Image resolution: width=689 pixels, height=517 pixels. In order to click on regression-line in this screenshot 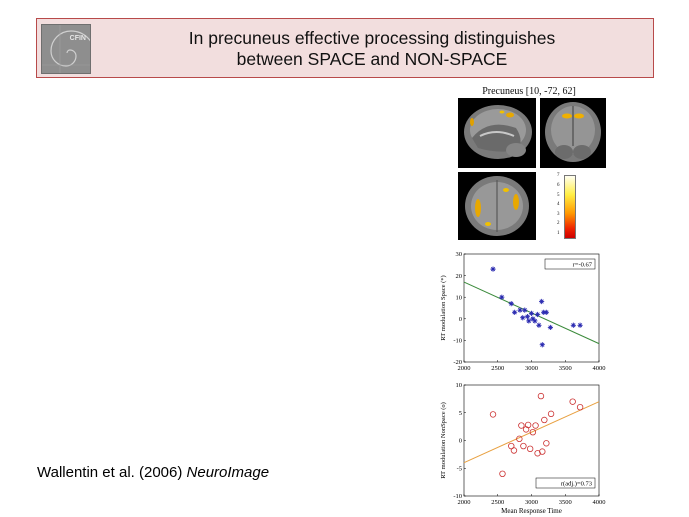, I will do `click(531, 432)`.